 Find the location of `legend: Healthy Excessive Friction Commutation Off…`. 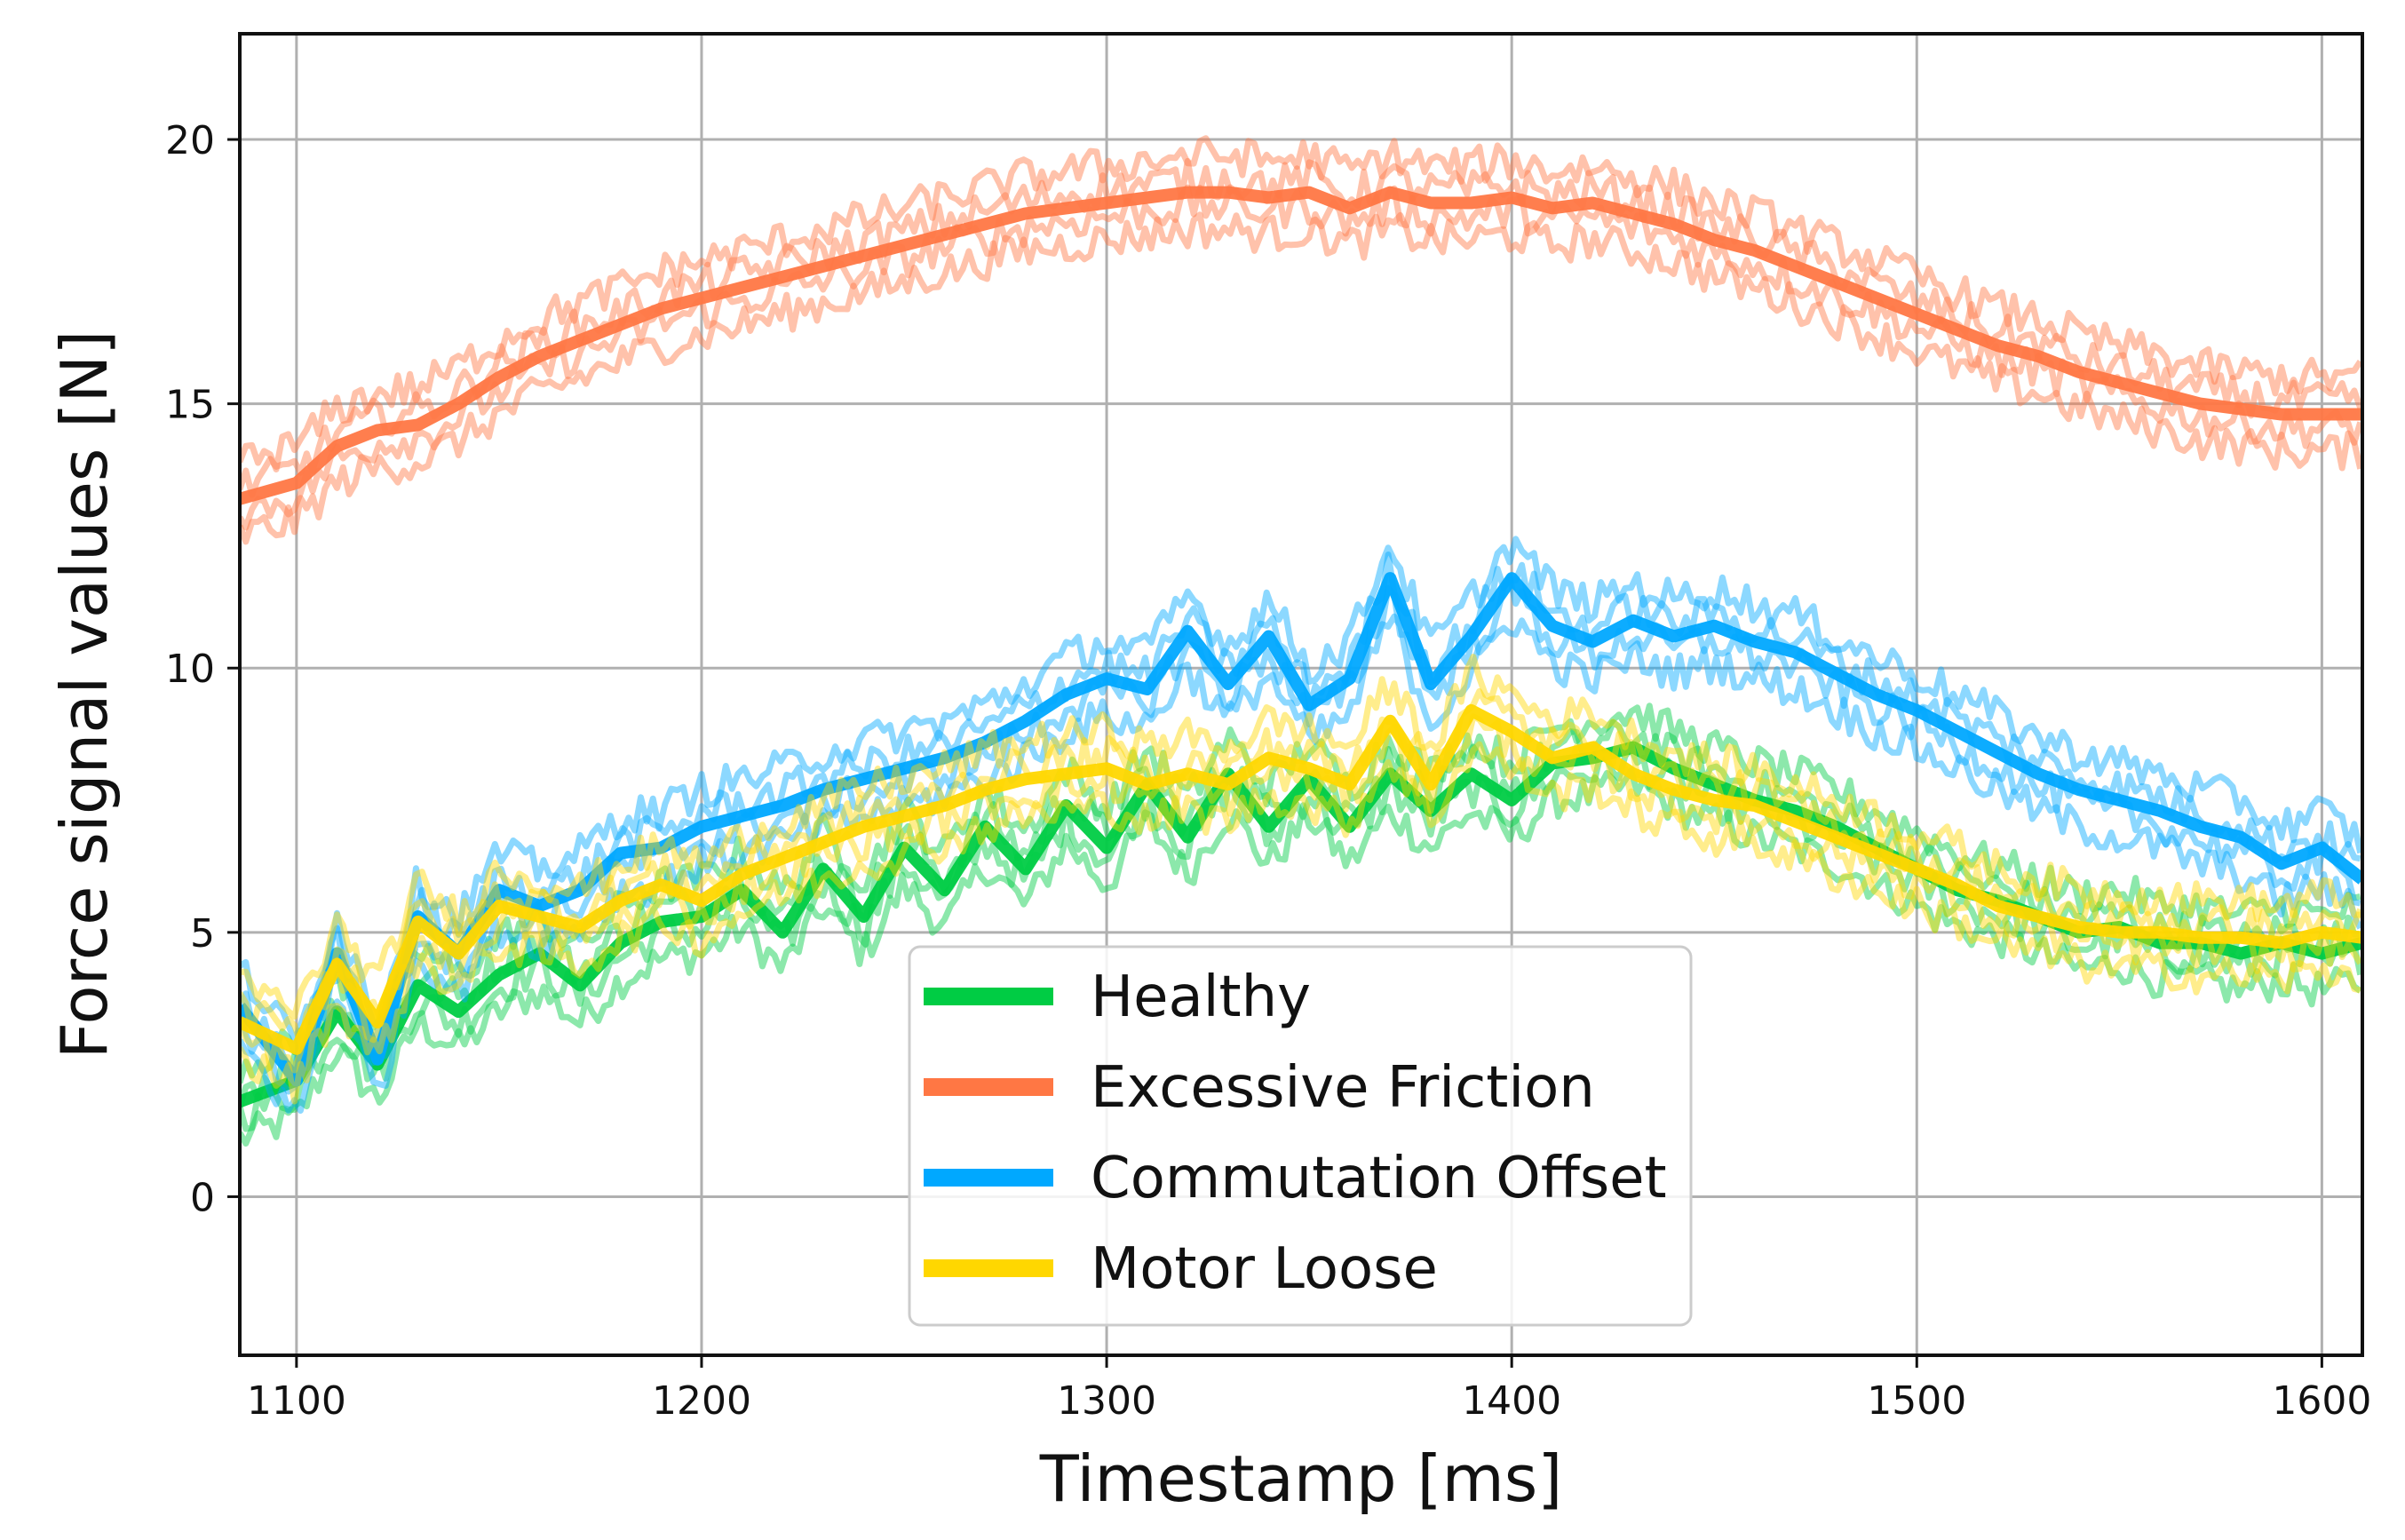

legend: Healthy Excessive Friction Commutation Off… is located at coordinates (1301, 1136).